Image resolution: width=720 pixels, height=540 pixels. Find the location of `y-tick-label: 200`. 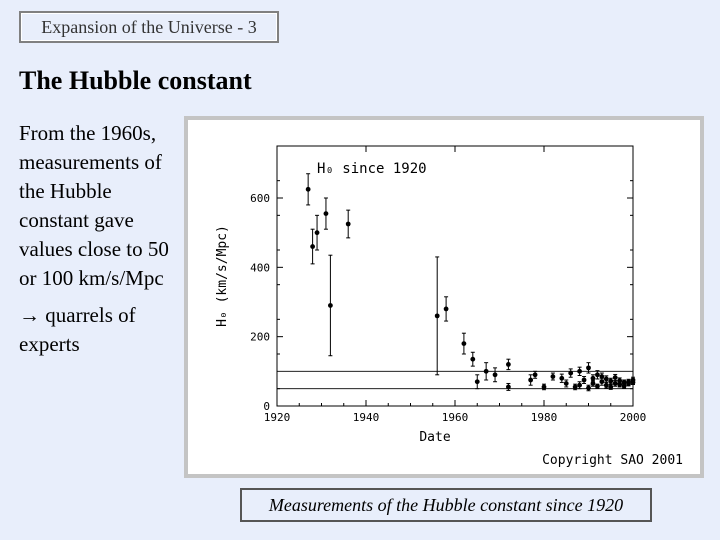

y-tick-label: 200 is located at coordinates (260, 337).